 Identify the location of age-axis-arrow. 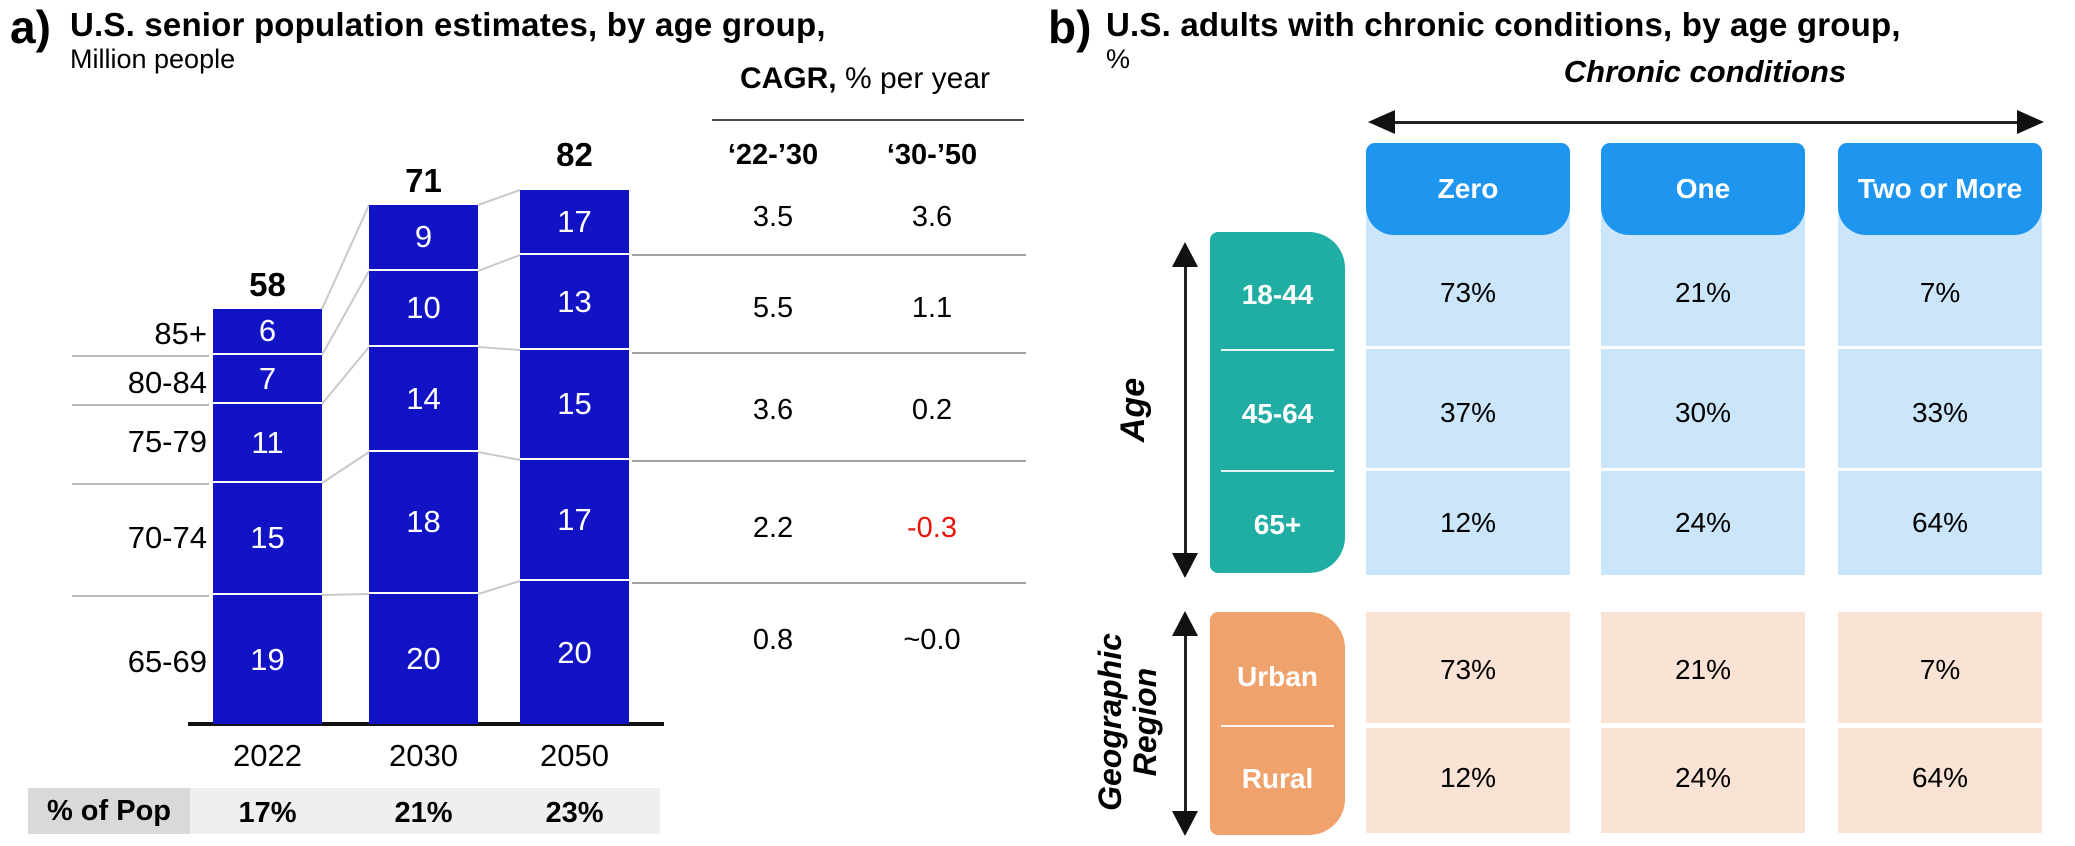
(1185, 410).